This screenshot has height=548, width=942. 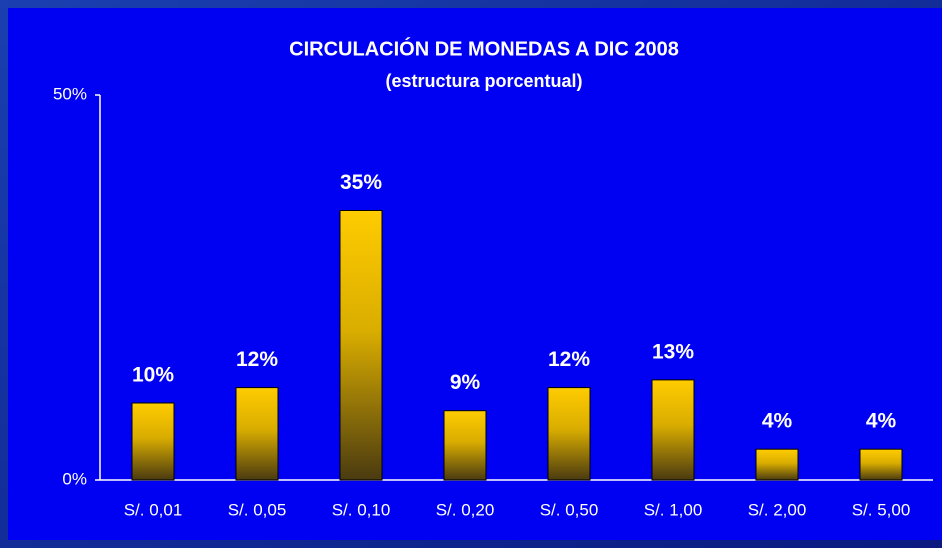 What do you see at coordinates (777, 509) in the screenshot?
I see `x-tick-label: S/. 2,00` at bounding box center [777, 509].